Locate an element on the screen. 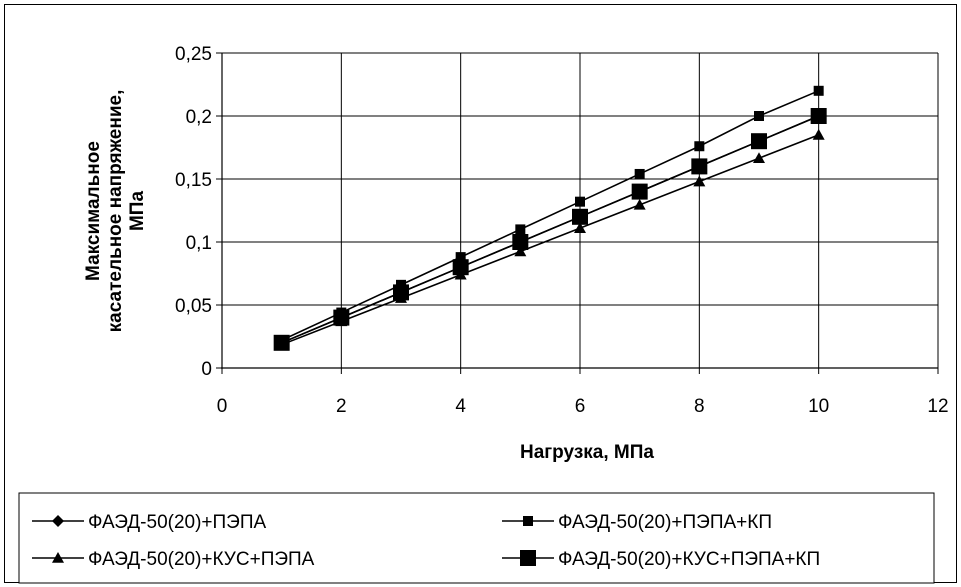 The width and height of the screenshot is (961, 587). x-tick-label: 12 is located at coordinates (937, 406).